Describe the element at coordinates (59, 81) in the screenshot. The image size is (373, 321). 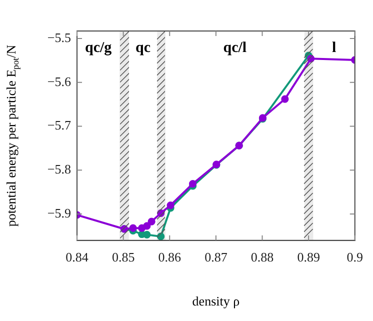
I see `y-tick-label: −5.6` at that location.